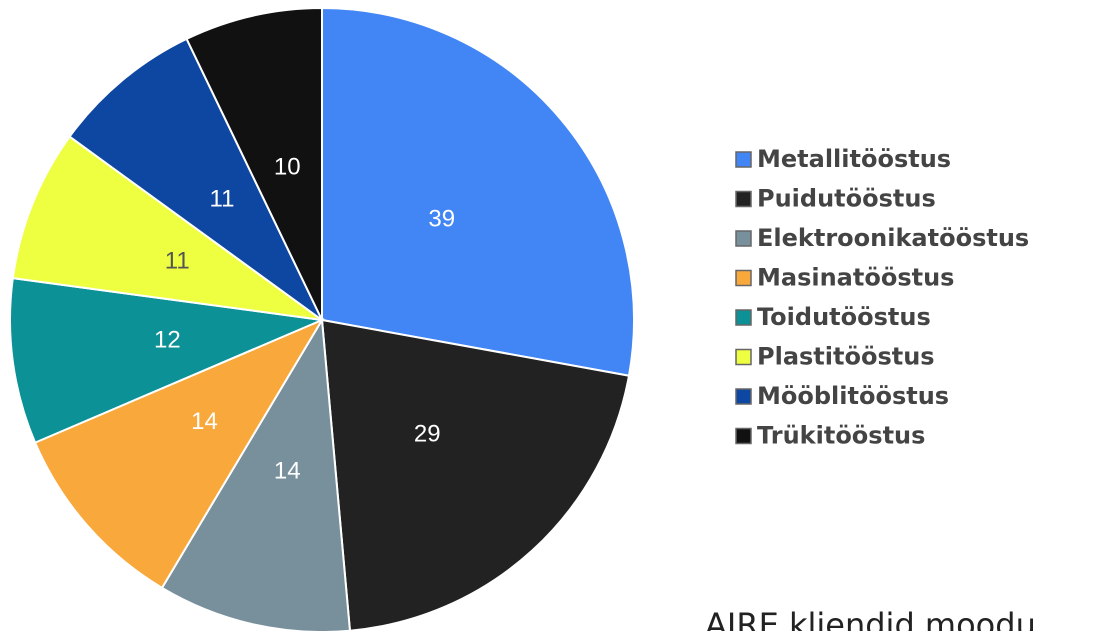 The image size is (1095, 631). What do you see at coordinates (167, 339) in the screenshot?
I see `slice-label: 12` at bounding box center [167, 339].